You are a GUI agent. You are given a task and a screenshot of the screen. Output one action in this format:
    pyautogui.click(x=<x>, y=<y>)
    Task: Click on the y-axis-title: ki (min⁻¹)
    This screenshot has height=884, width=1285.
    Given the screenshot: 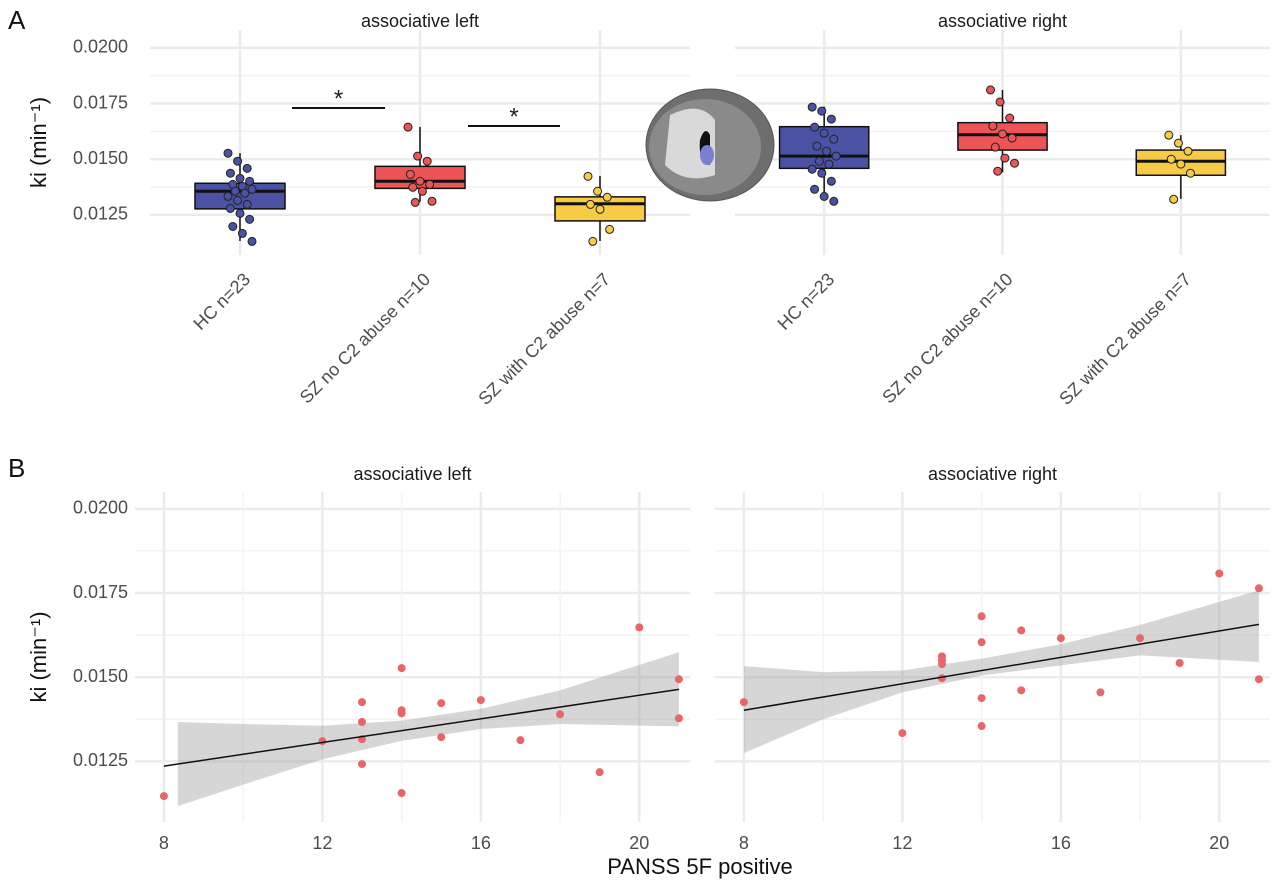 What is the action you would take?
    pyautogui.click(x=38, y=656)
    